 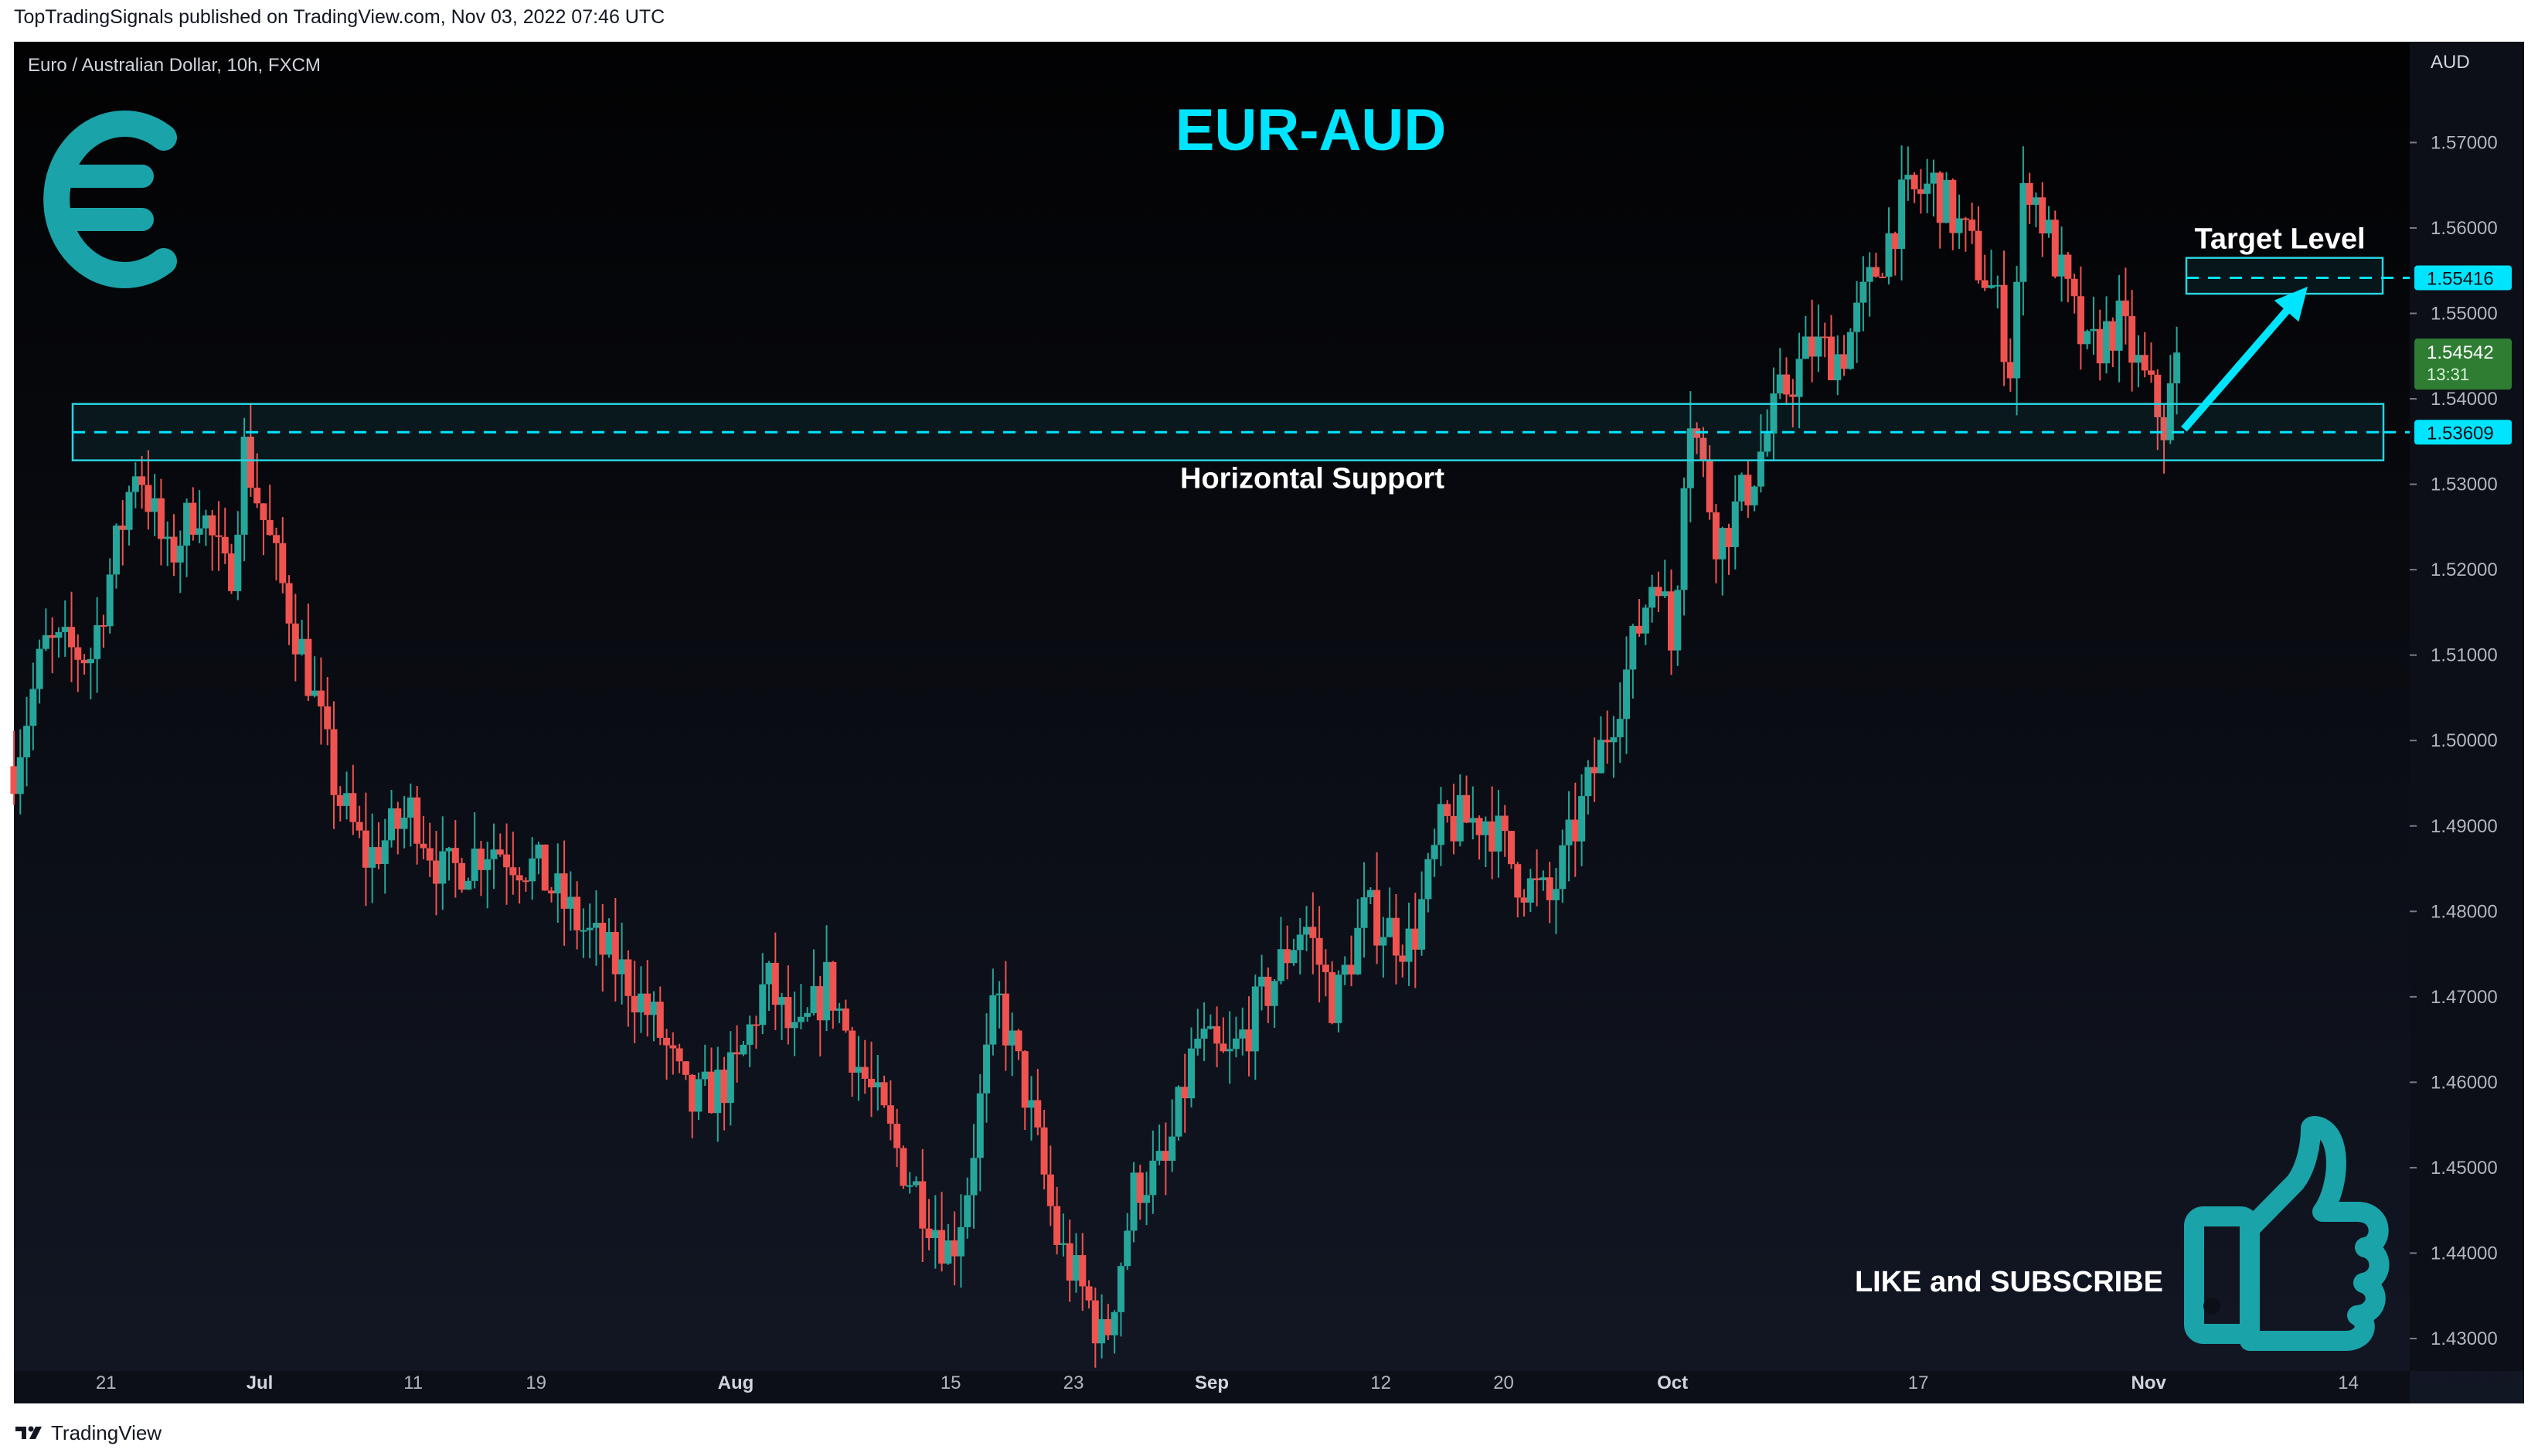 I want to click on x-tick-label: 17, so click(x=1918, y=1383).